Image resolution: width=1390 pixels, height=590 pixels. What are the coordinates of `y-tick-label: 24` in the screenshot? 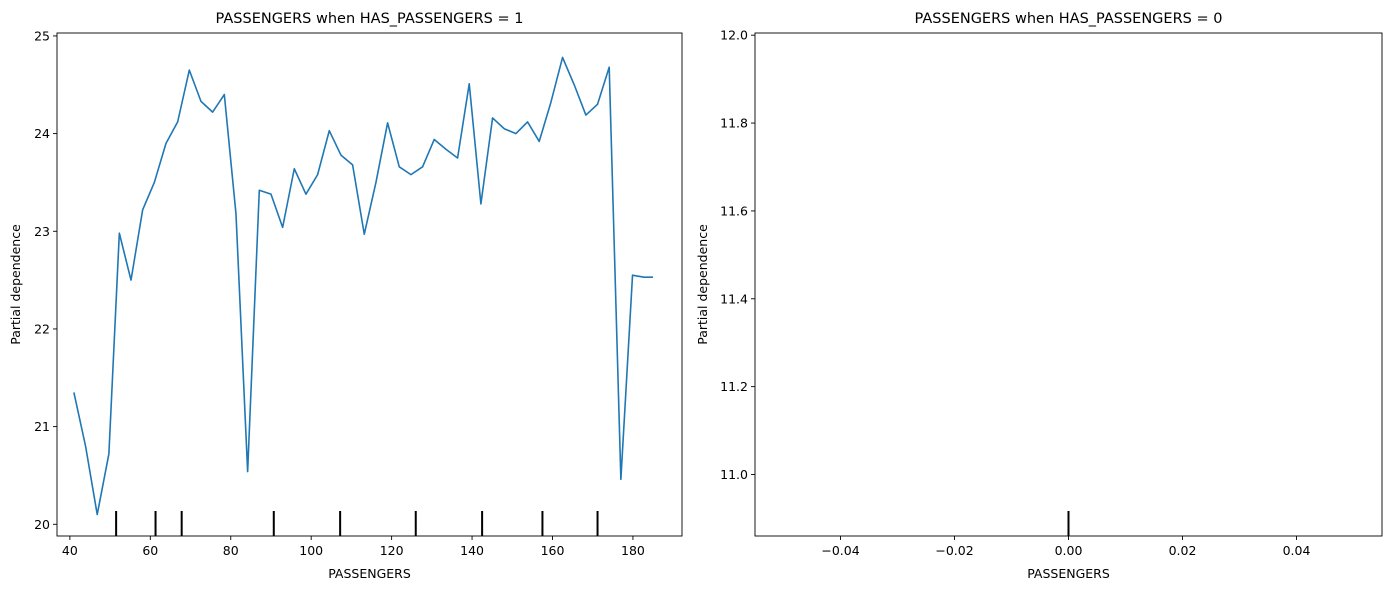 It's located at (42, 133).